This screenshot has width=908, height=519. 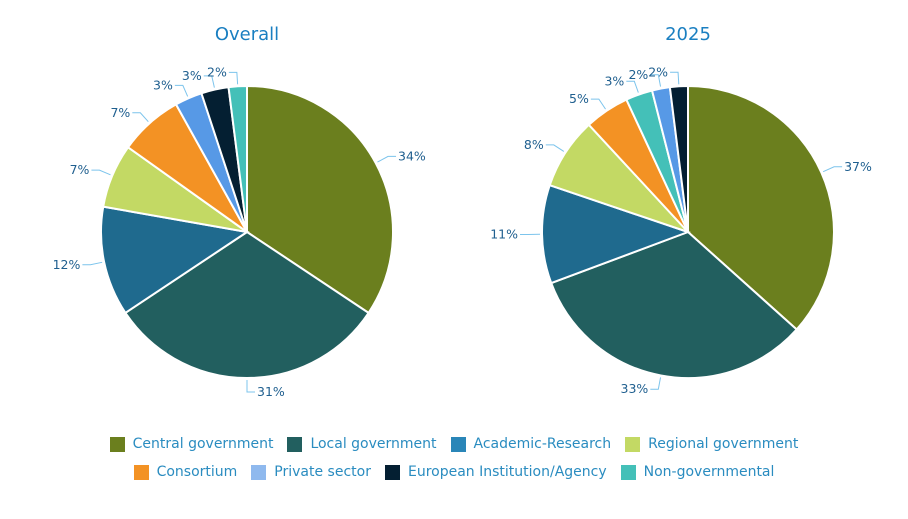 What do you see at coordinates (635, 388) in the screenshot?
I see `pie-data-label: 33%` at bounding box center [635, 388].